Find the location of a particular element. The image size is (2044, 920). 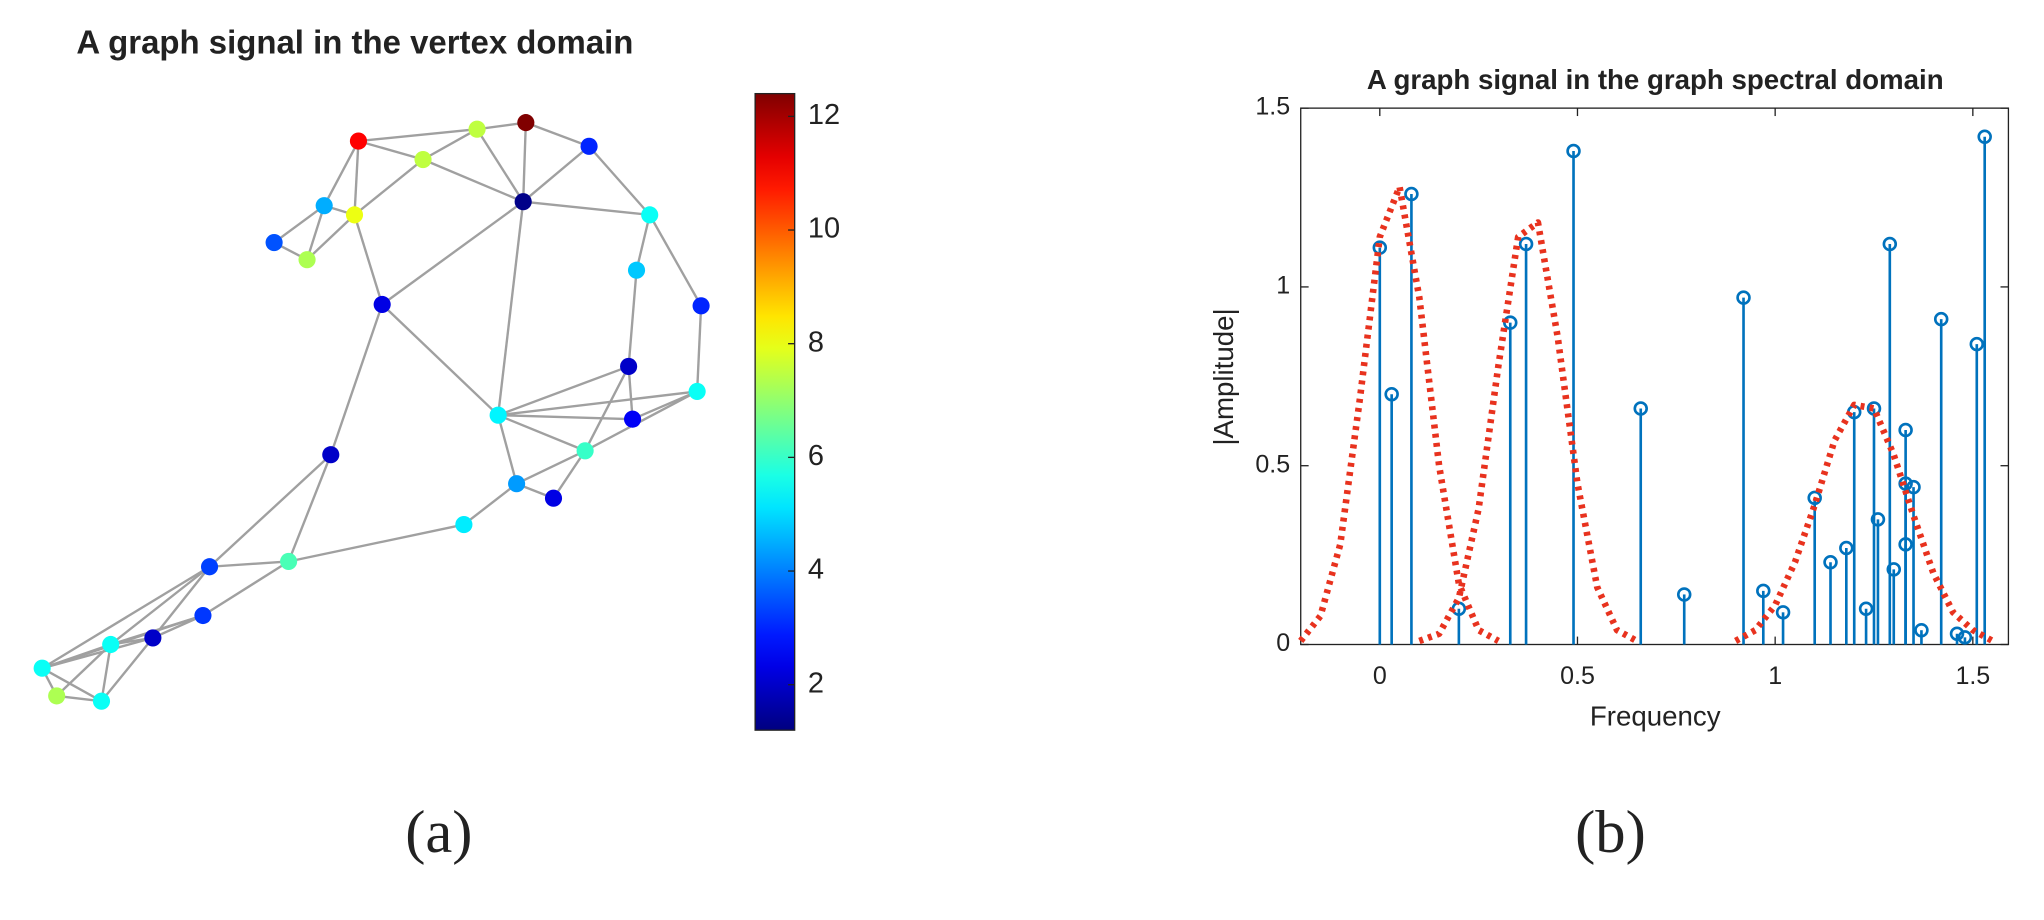

colorbar-tick-label: 10 is located at coordinates (824, 229).